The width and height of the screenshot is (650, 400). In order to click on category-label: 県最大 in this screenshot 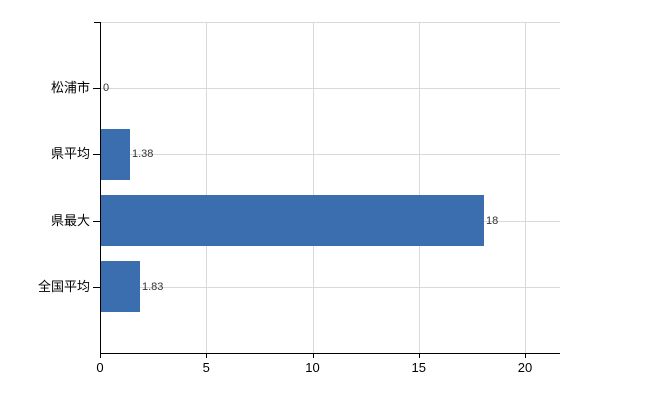, I will do `click(70, 220)`.